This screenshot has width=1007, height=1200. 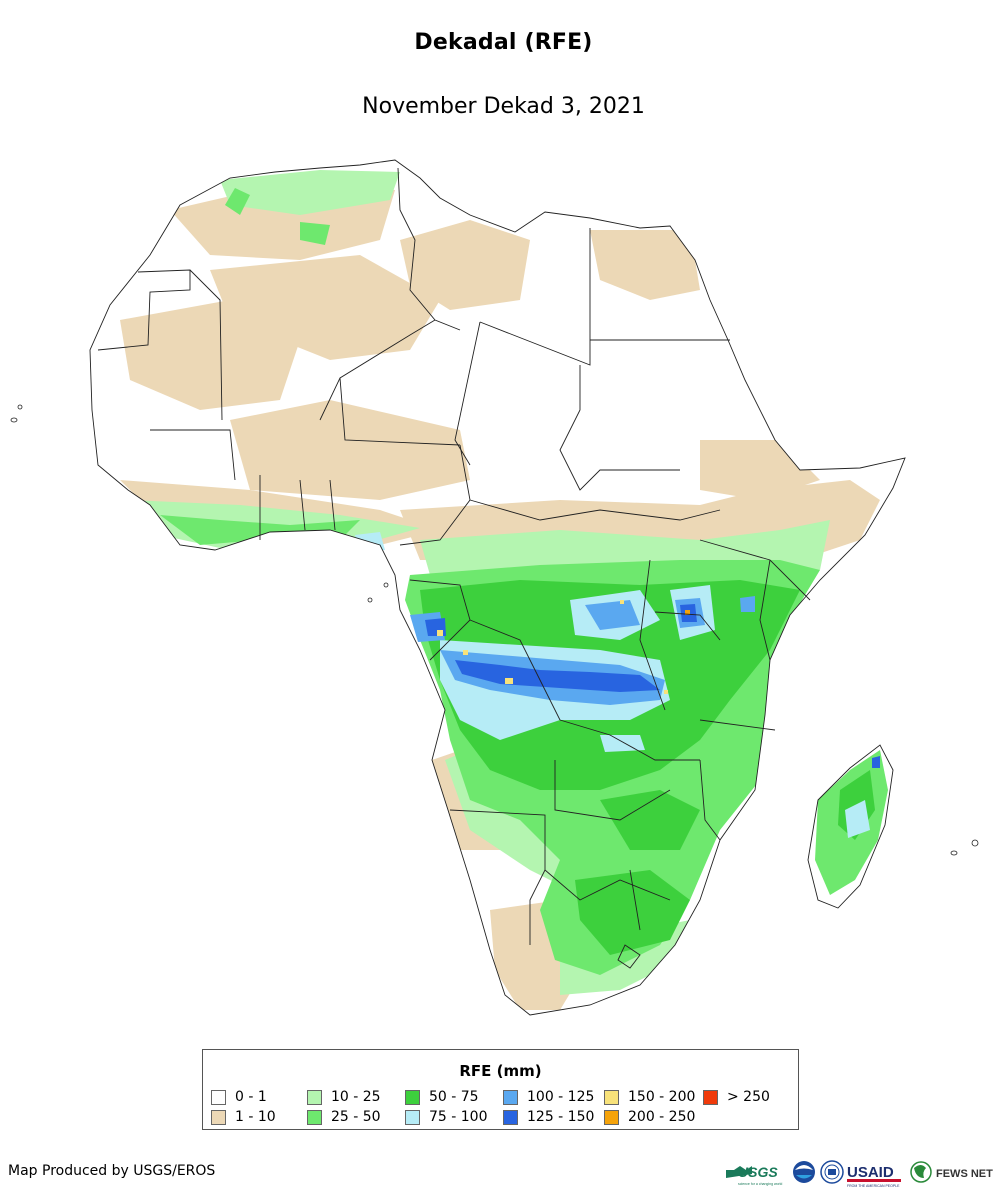 I want to click on usgs-logo-text: USGS, so click(x=758, y=1172).